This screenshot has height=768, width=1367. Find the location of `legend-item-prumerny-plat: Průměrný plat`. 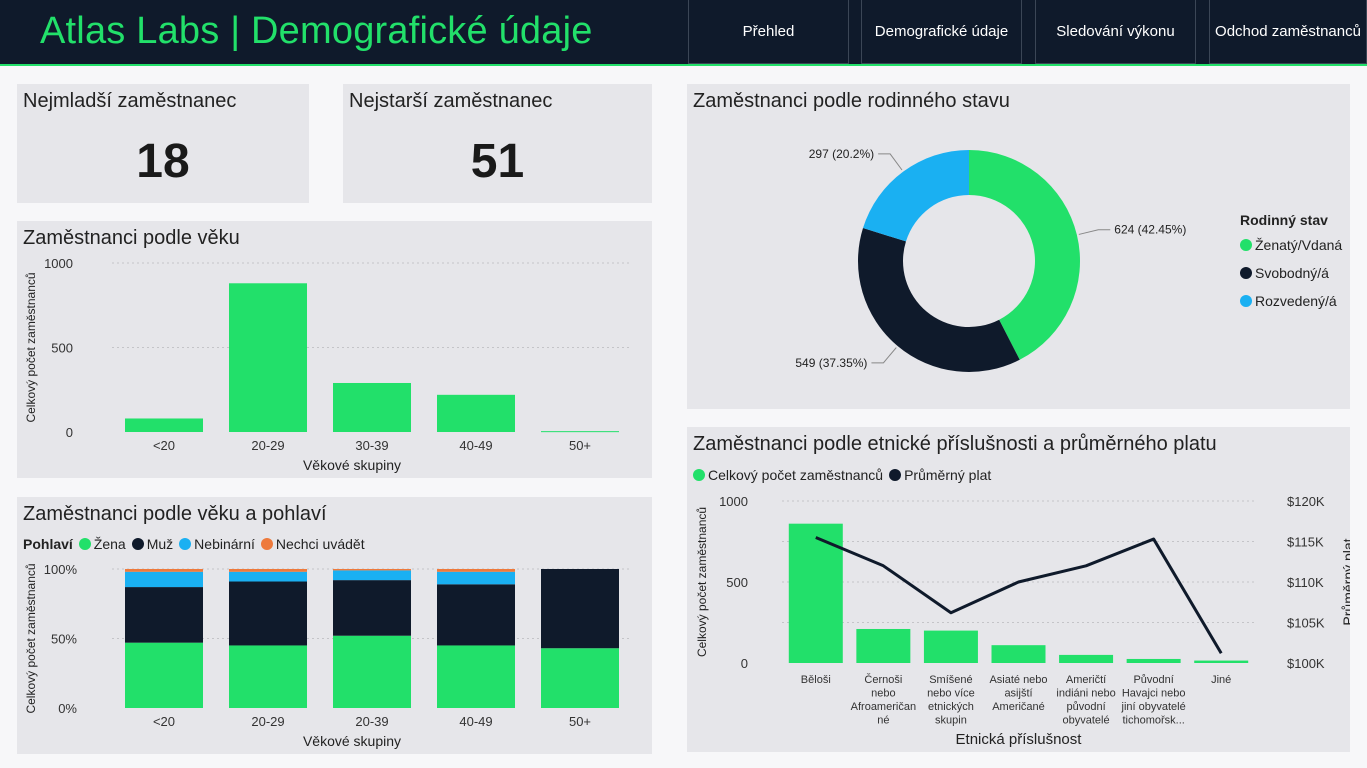

legend-item-prumerny-plat: Průměrný plat is located at coordinates (940, 475).